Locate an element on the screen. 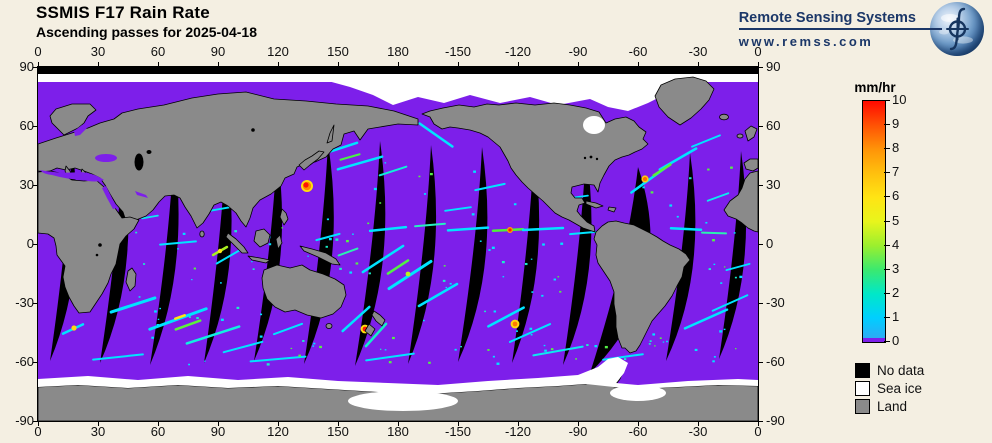 Image resolution: width=992 pixels, height=443 pixels. south-america is located at coordinates (642, 287).